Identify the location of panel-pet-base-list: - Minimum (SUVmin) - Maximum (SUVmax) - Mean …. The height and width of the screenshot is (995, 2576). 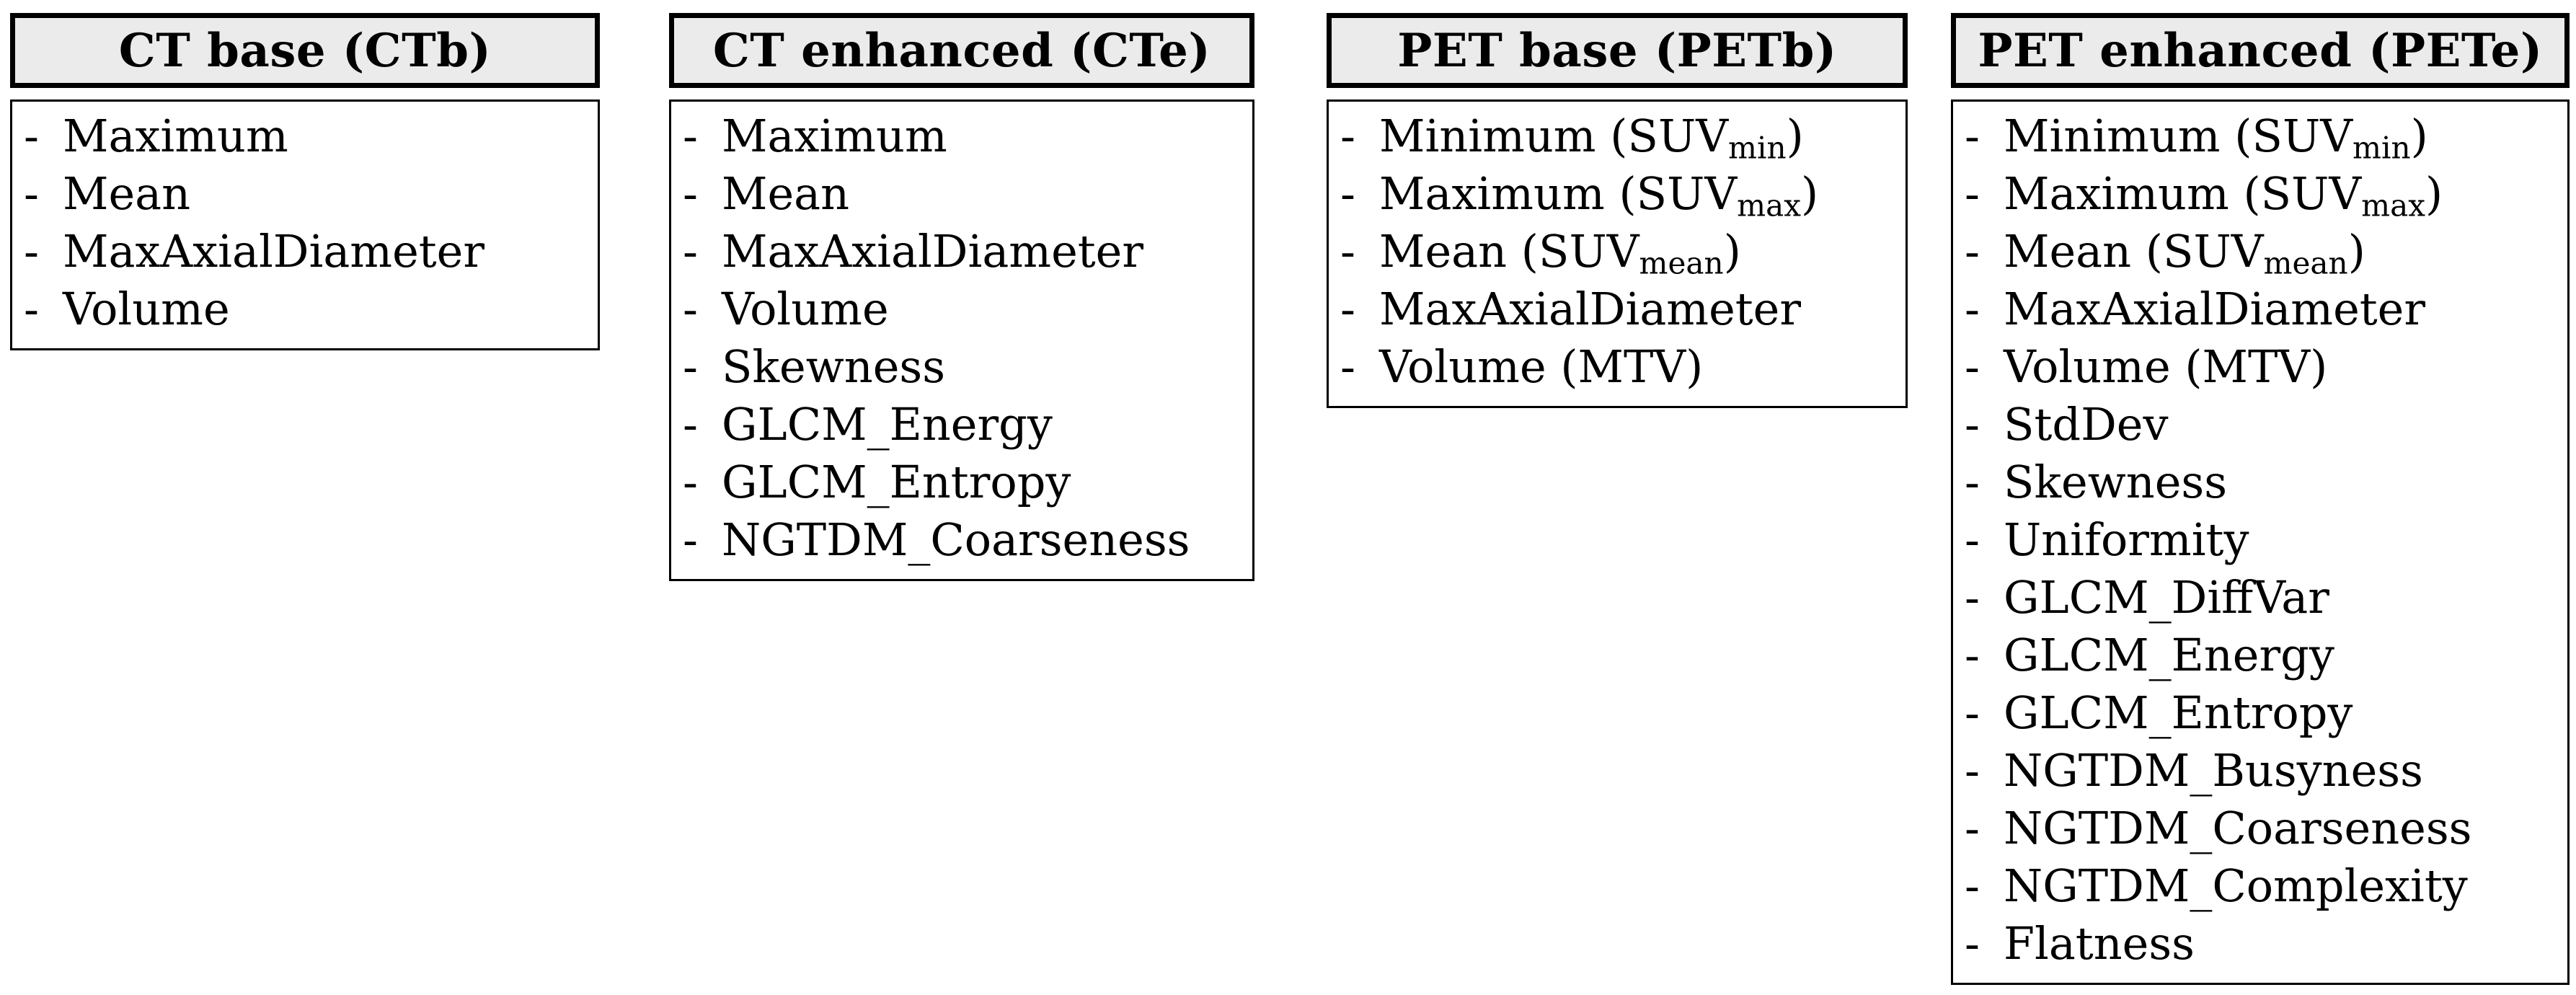
(1617, 254).